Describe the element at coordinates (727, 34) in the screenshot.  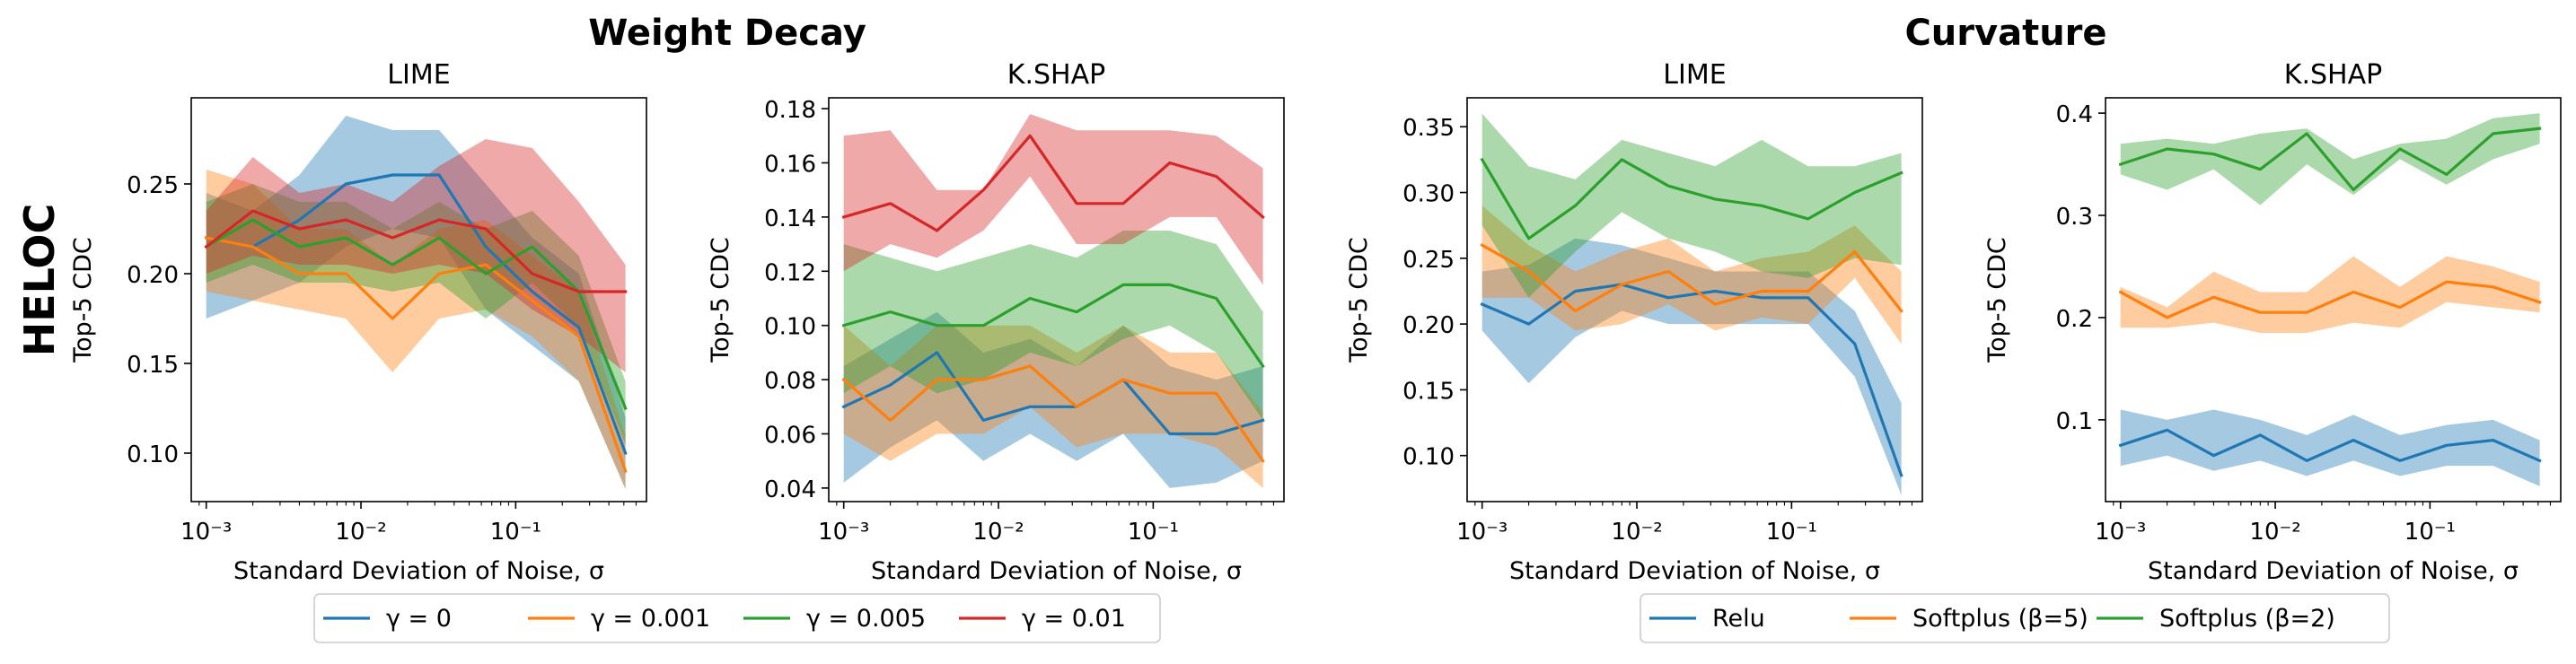
I see `group-title-weight-decay: Weight Decay` at that location.